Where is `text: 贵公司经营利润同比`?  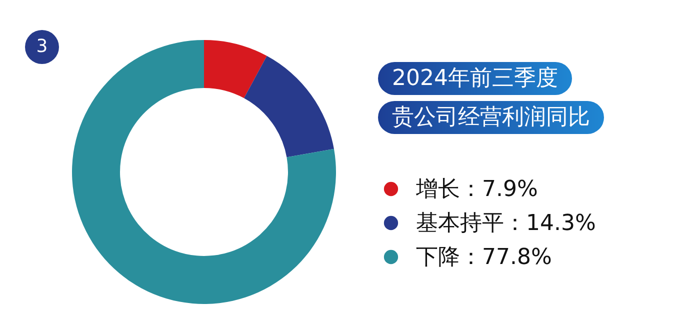
text: 贵公司经营利润同比 is located at coordinates (491, 117).